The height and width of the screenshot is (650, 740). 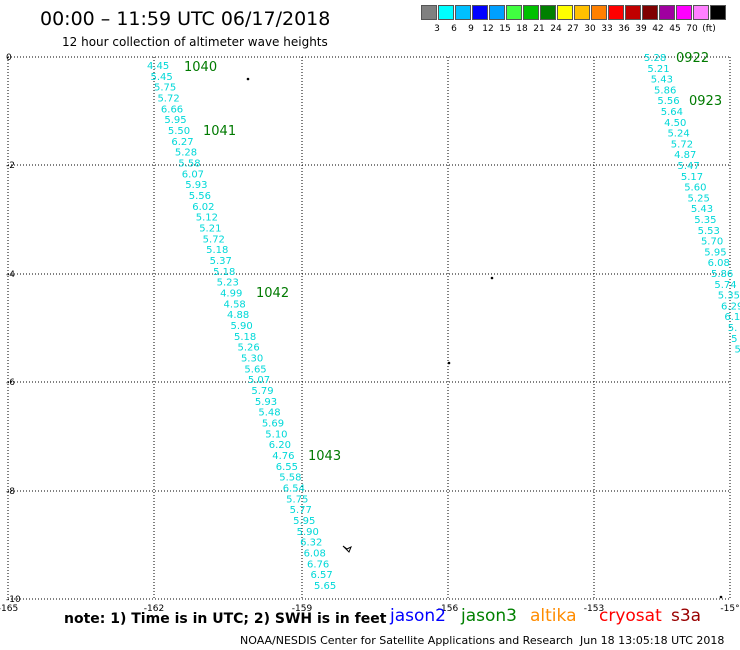 What do you see at coordinates (686, 616) in the screenshot?
I see `satellite-s3a: s3a` at bounding box center [686, 616].